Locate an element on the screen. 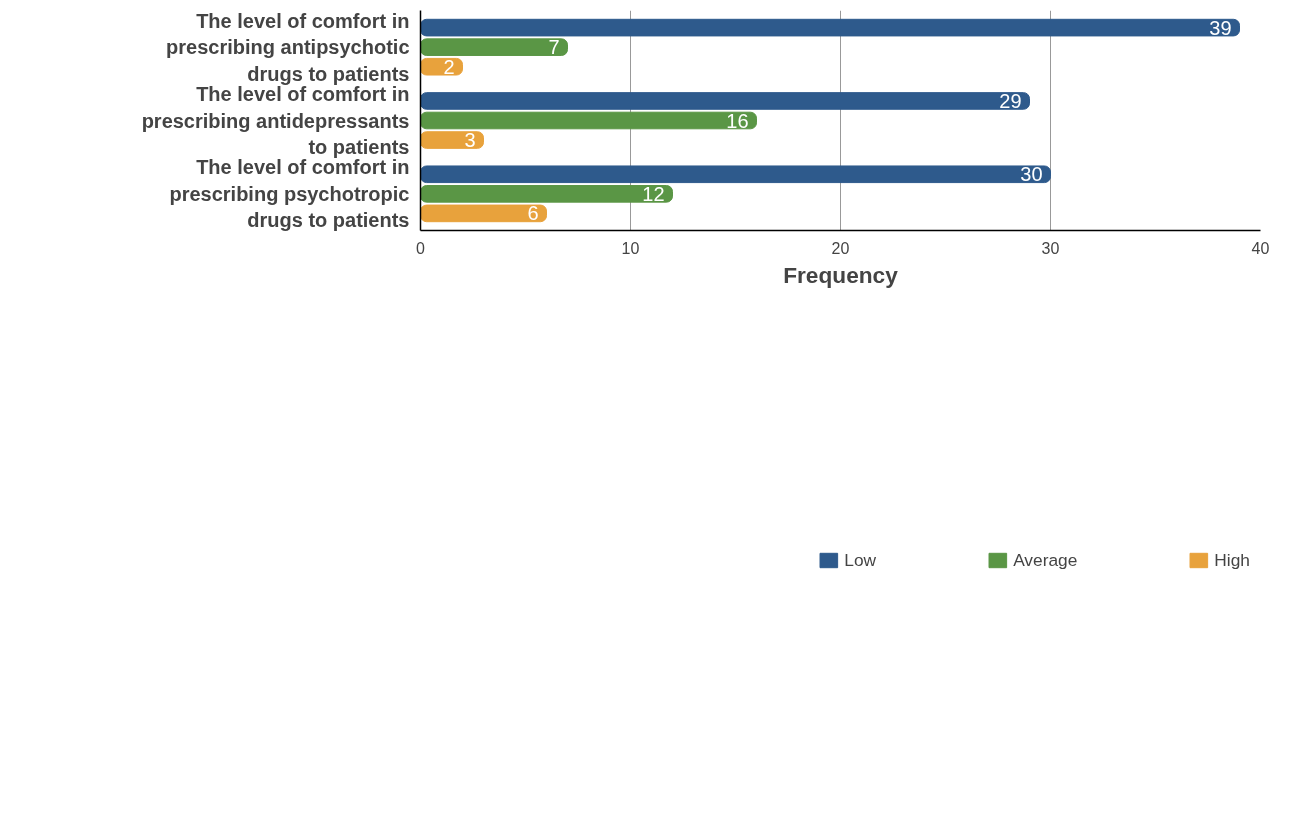  data-label: 12 is located at coordinates (653, 193).